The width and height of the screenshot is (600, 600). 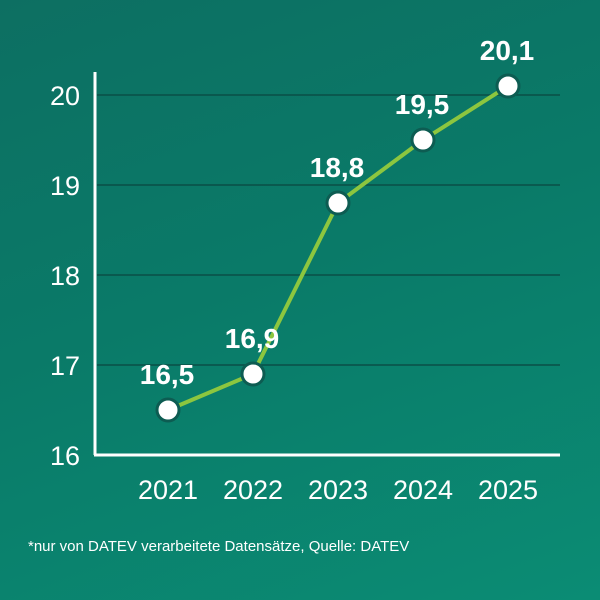 What do you see at coordinates (65, 96) in the screenshot?
I see `y-tick-label: 20` at bounding box center [65, 96].